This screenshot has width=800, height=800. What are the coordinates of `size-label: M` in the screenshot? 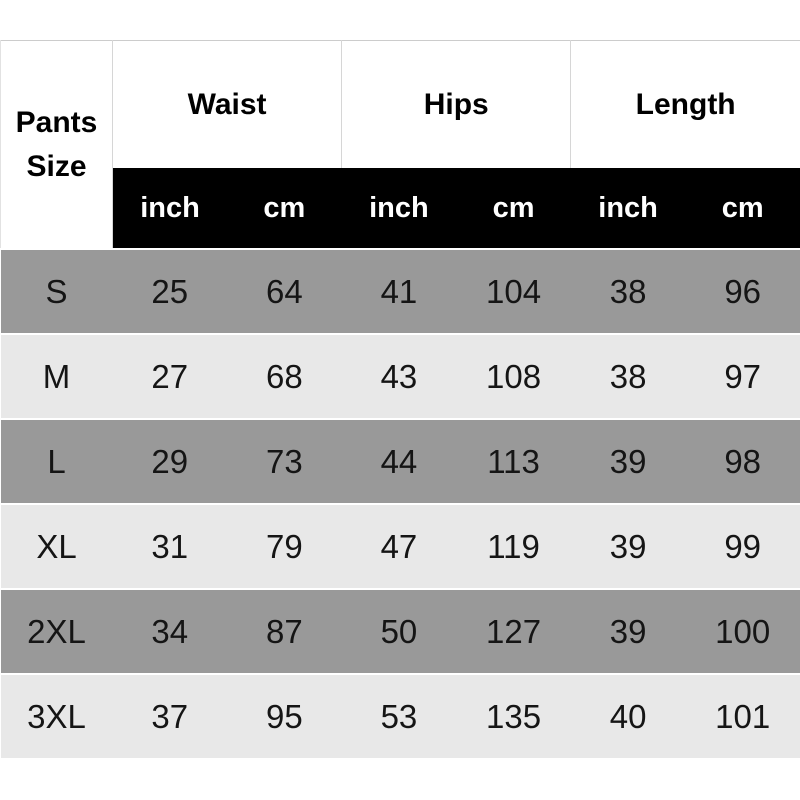 It's located at (56, 376).